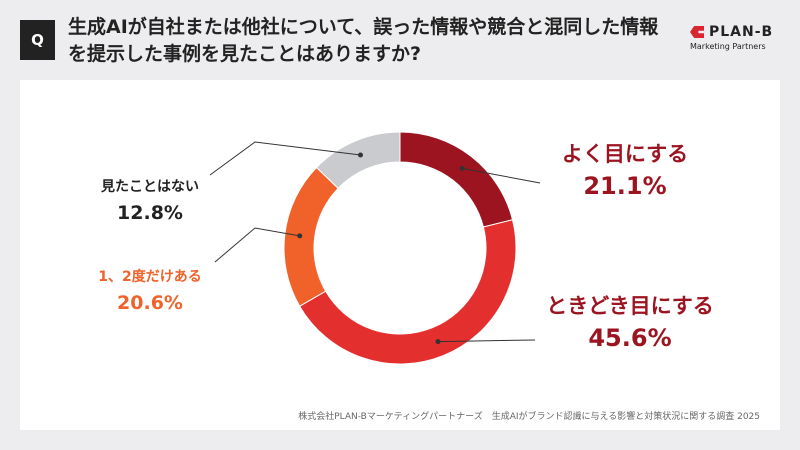 The height and width of the screenshot is (450, 800). I want to click on label-never: 見たことはない 12.8%, so click(150, 200).